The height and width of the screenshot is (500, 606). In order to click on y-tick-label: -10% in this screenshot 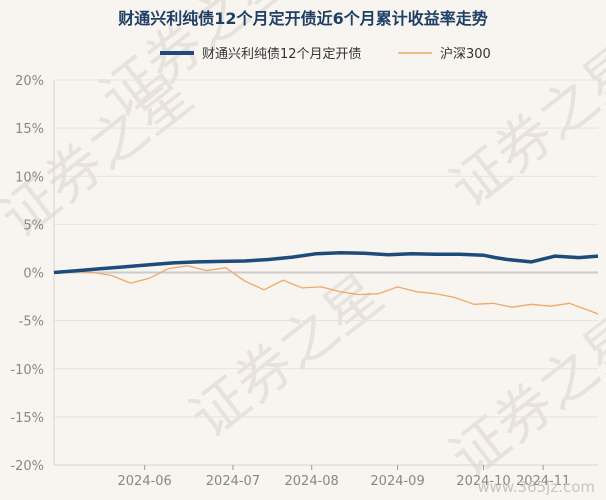, I will do `click(27, 370)`.